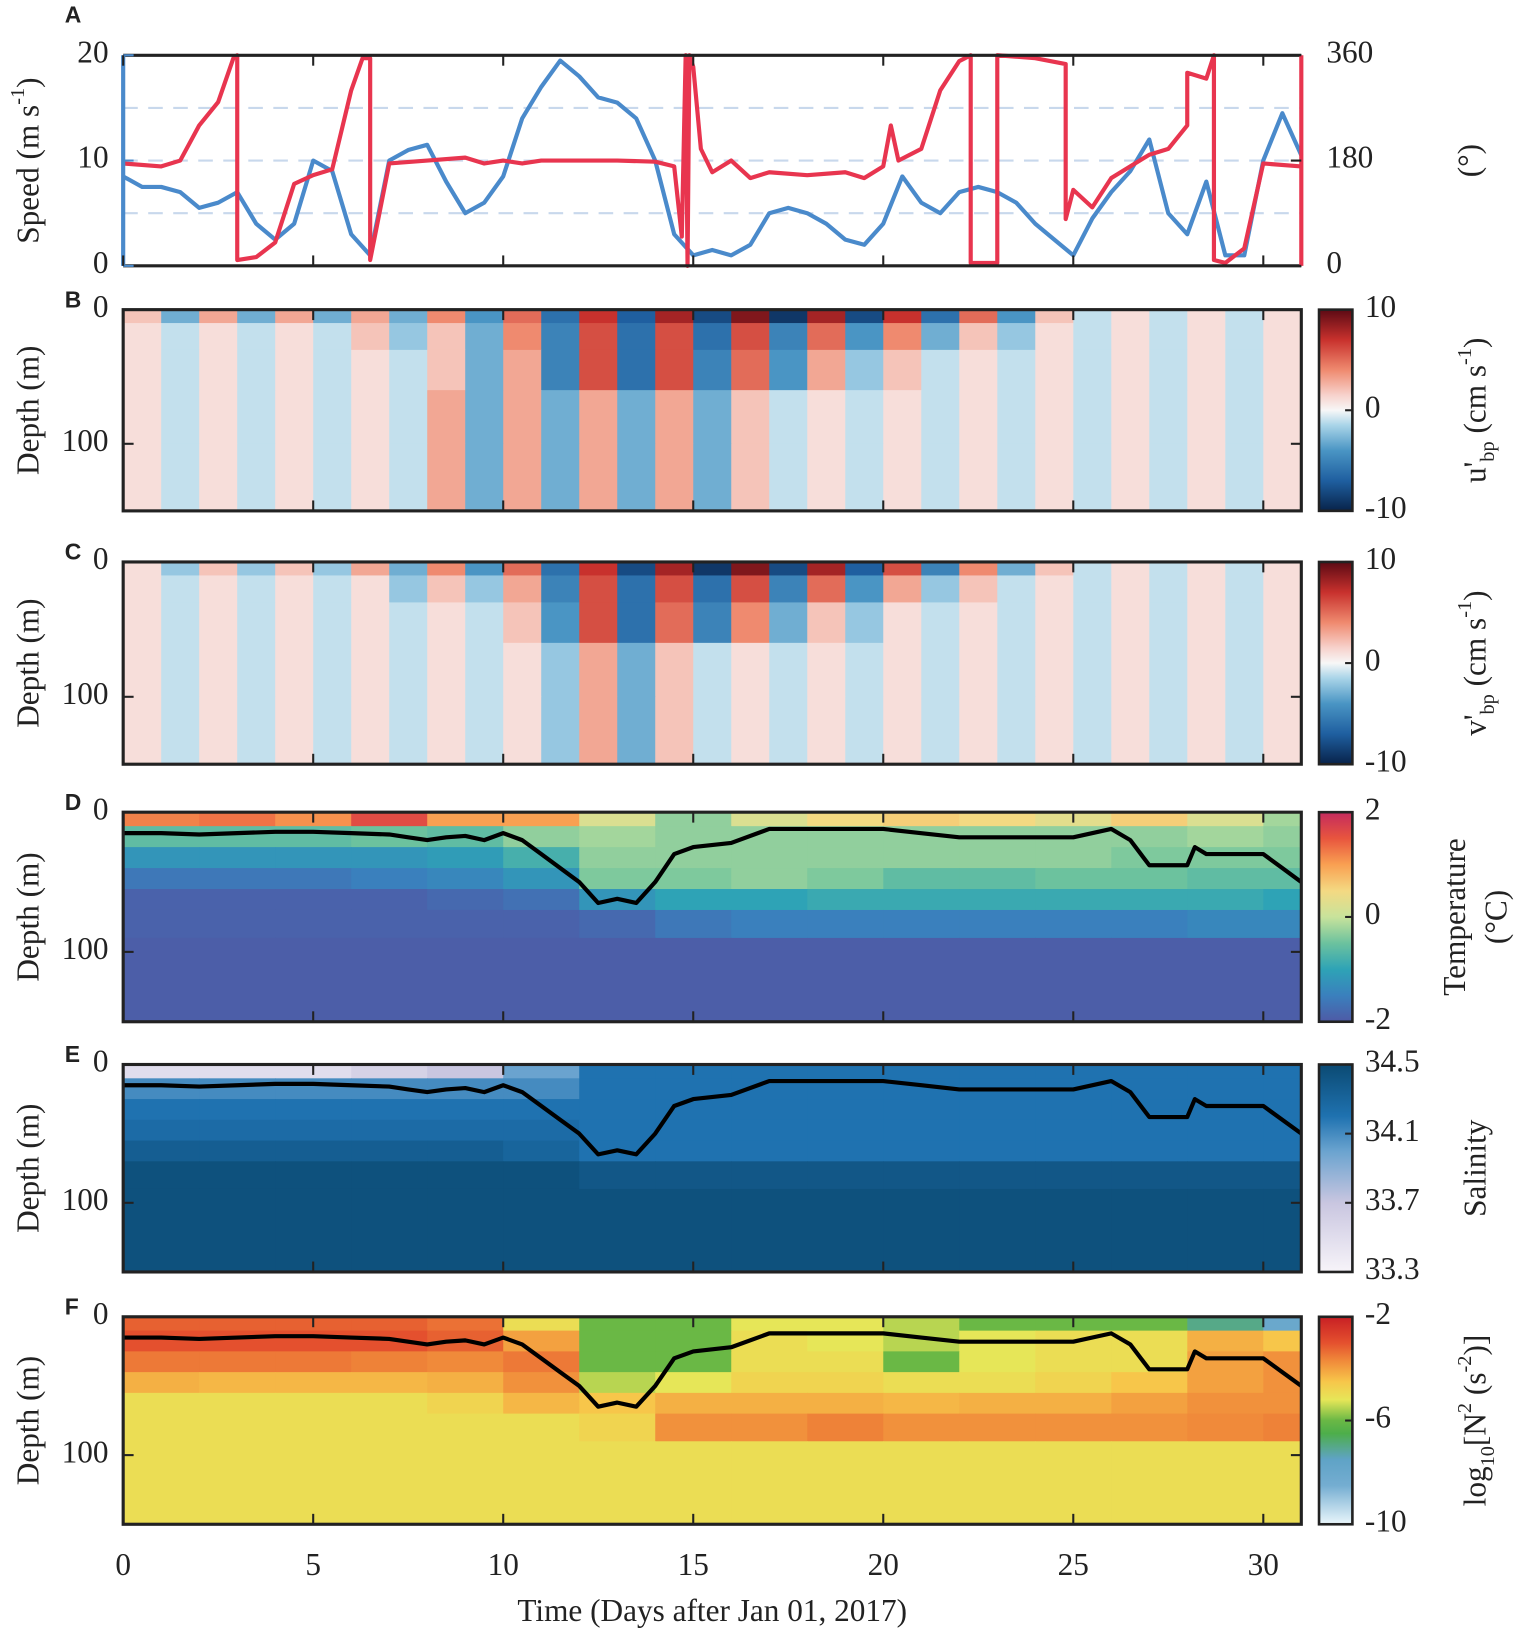 This screenshot has height=1640, width=1535. I want to click on panel-letter: F, so click(72, 1307).